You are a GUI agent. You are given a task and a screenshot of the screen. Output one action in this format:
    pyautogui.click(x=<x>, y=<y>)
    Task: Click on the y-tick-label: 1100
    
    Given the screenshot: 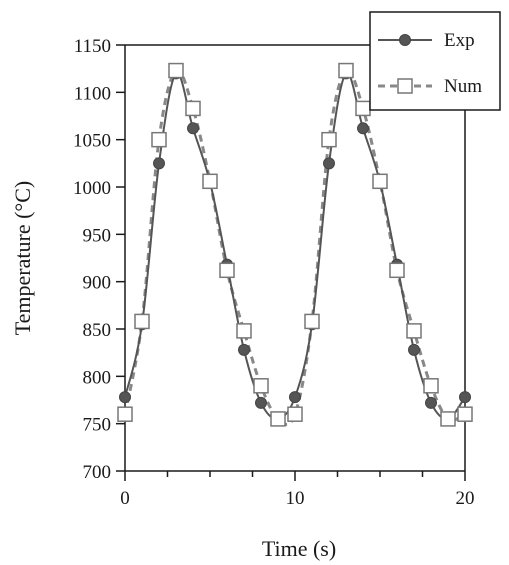 What is the action you would take?
    pyautogui.click(x=92, y=93)
    